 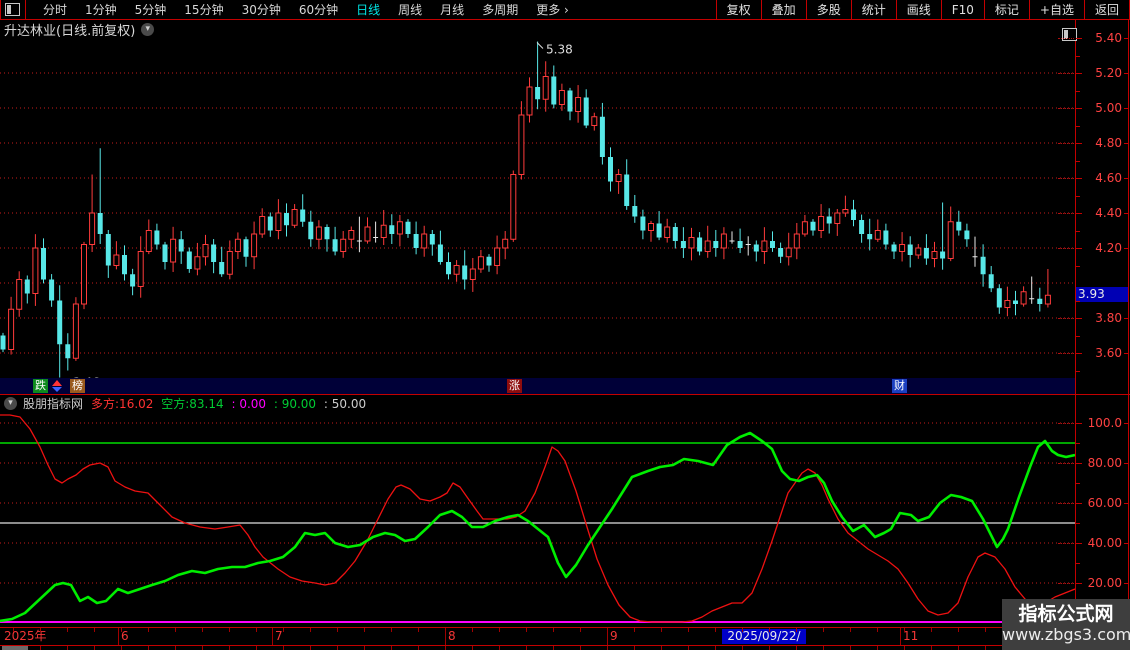 I want to click on toolbar-button-统计: 统计, so click(x=873, y=9).